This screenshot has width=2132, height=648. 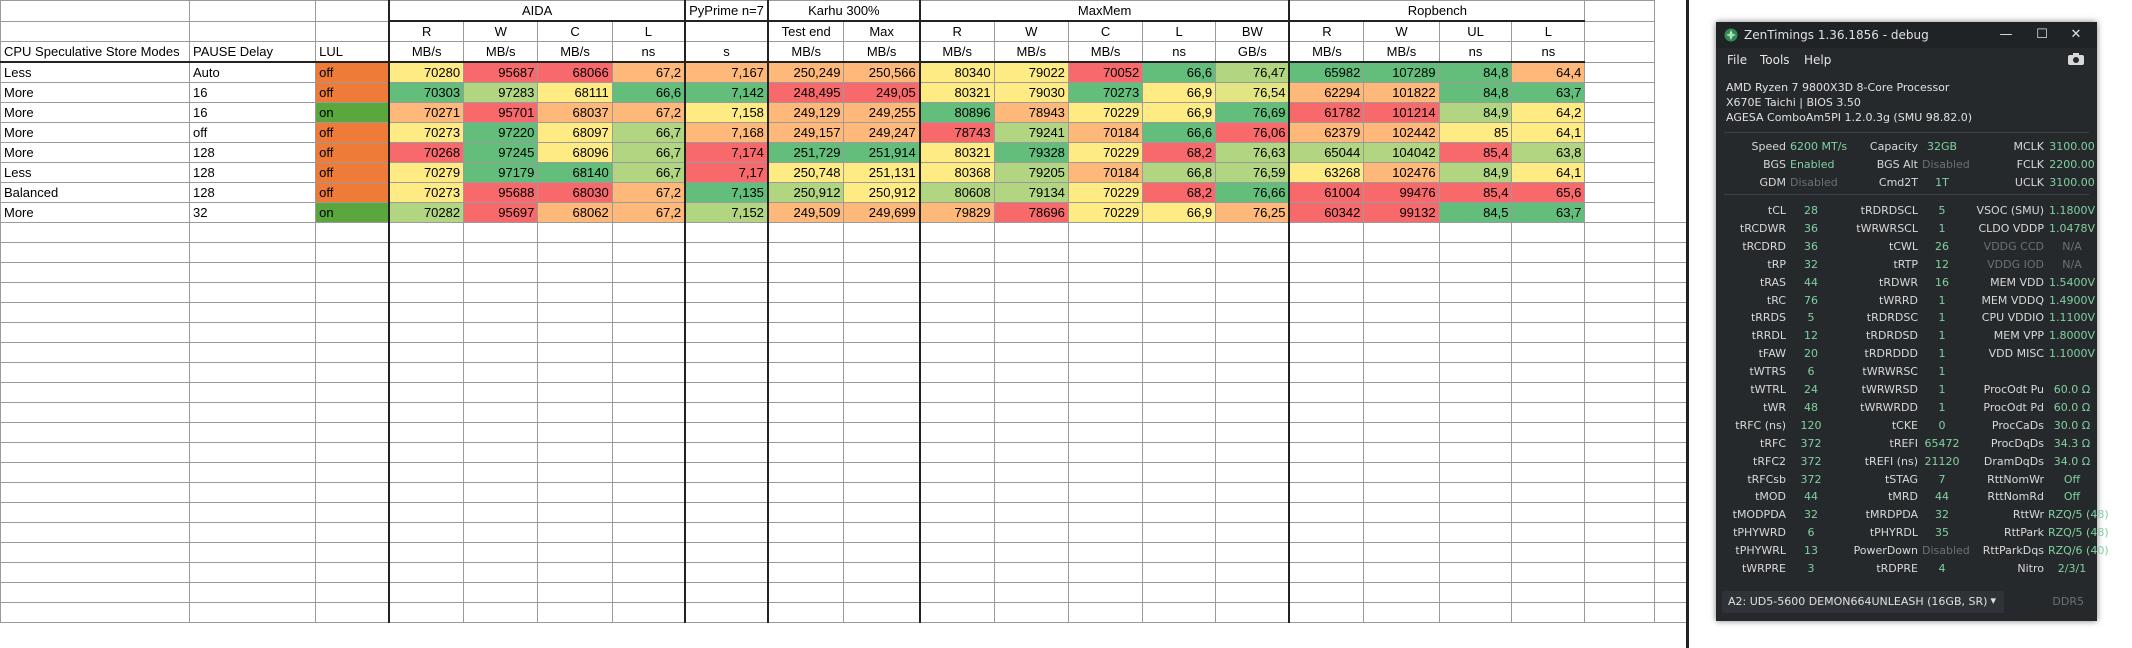 I want to click on value-cell: 64,1, so click(x=1548, y=132).